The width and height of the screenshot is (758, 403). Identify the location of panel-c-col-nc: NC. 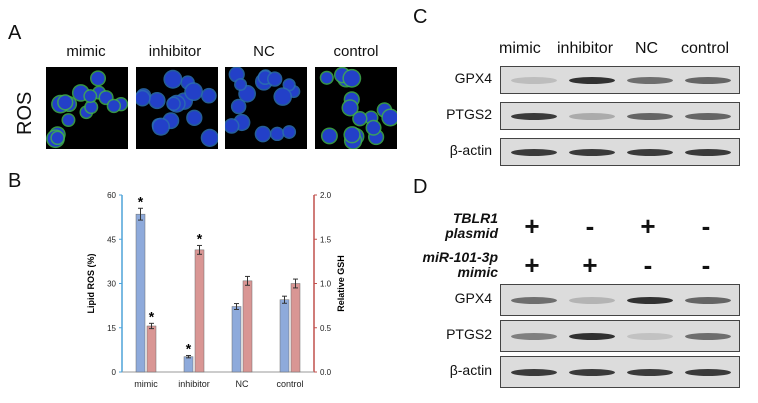
(647, 48).